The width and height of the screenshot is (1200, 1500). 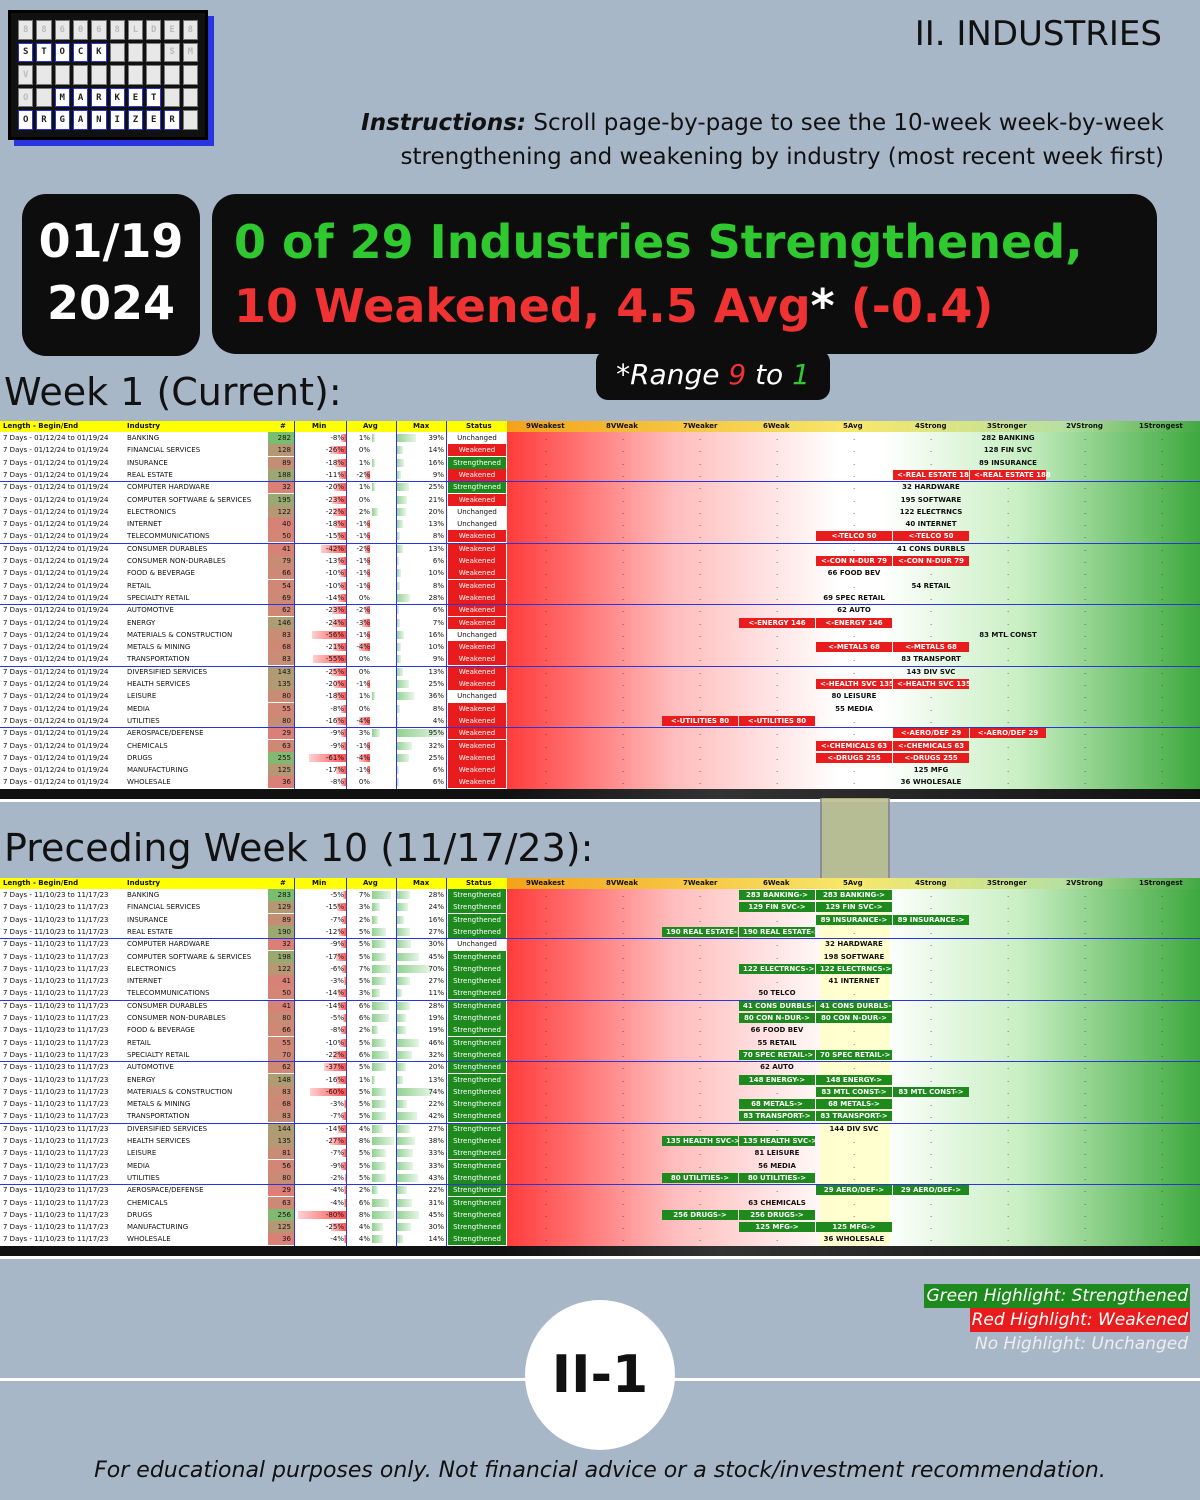 What do you see at coordinates (600, 1375) in the screenshot?
I see `page-badge: II-1` at bounding box center [600, 1375].